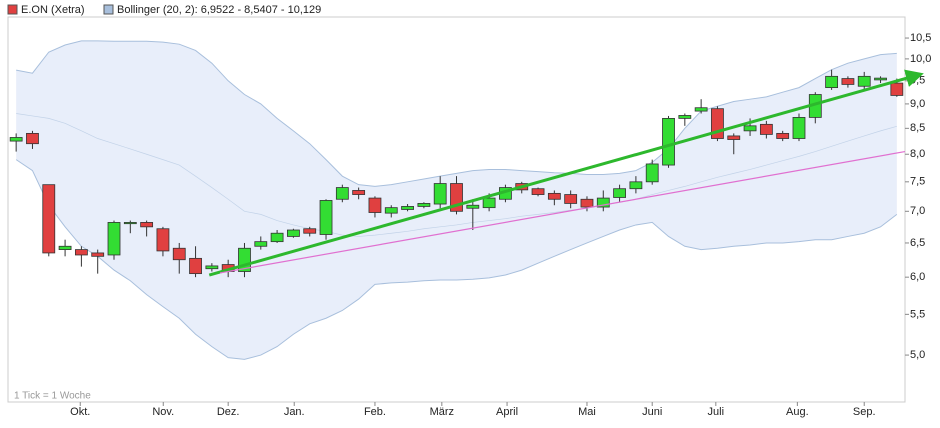 This screenshot has width=940, height=428. What do you see at coordinates (294, 412) in the screenshot?
I see `x-tick-label: Jan.` at bounding box center [294, 412].